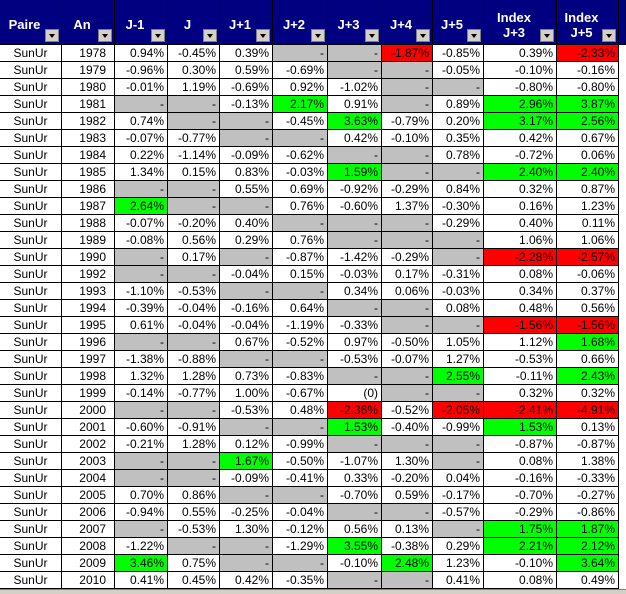 The height and width of the screenshot is (594, 626). What do you see at coordinates (520, 53) in the screenshot?
I see `value-cell: 0.39%` at bounding box center [520, 53].